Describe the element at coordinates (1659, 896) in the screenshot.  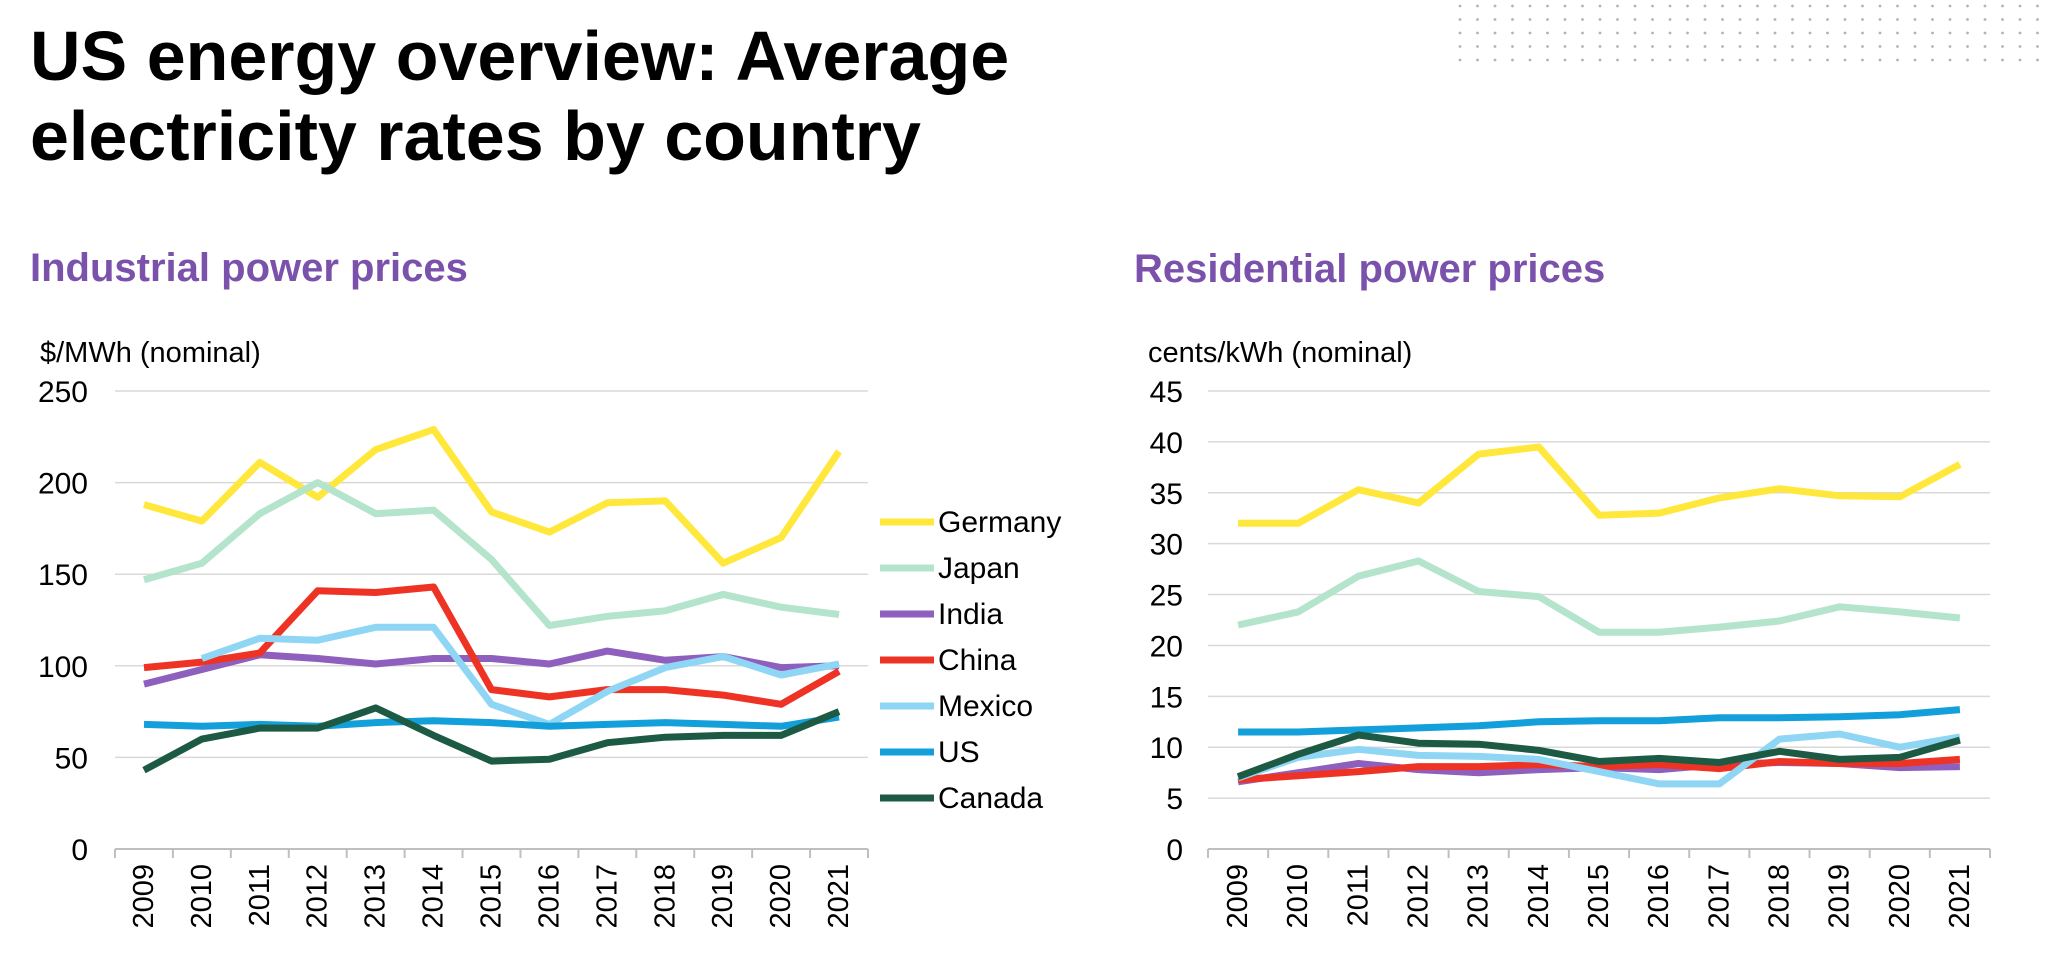
I see `residential-x-tick-label-2016: 2016` at that location.